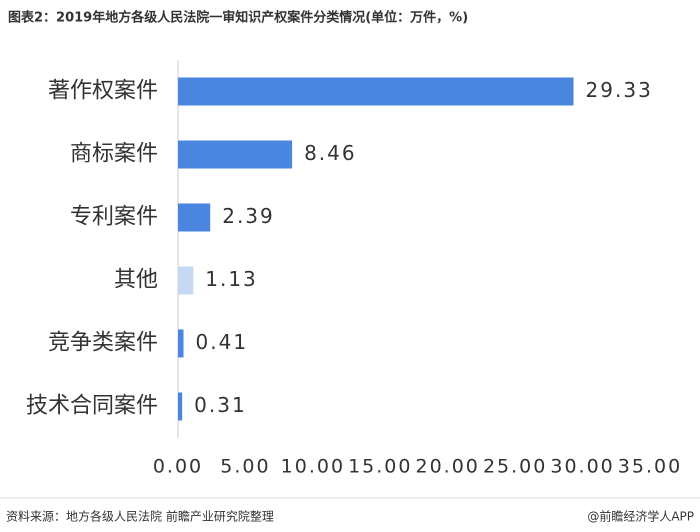 The height and width of the screenshot is (532, 700). I want to click on value-label: 2.39, so click(248, 216).